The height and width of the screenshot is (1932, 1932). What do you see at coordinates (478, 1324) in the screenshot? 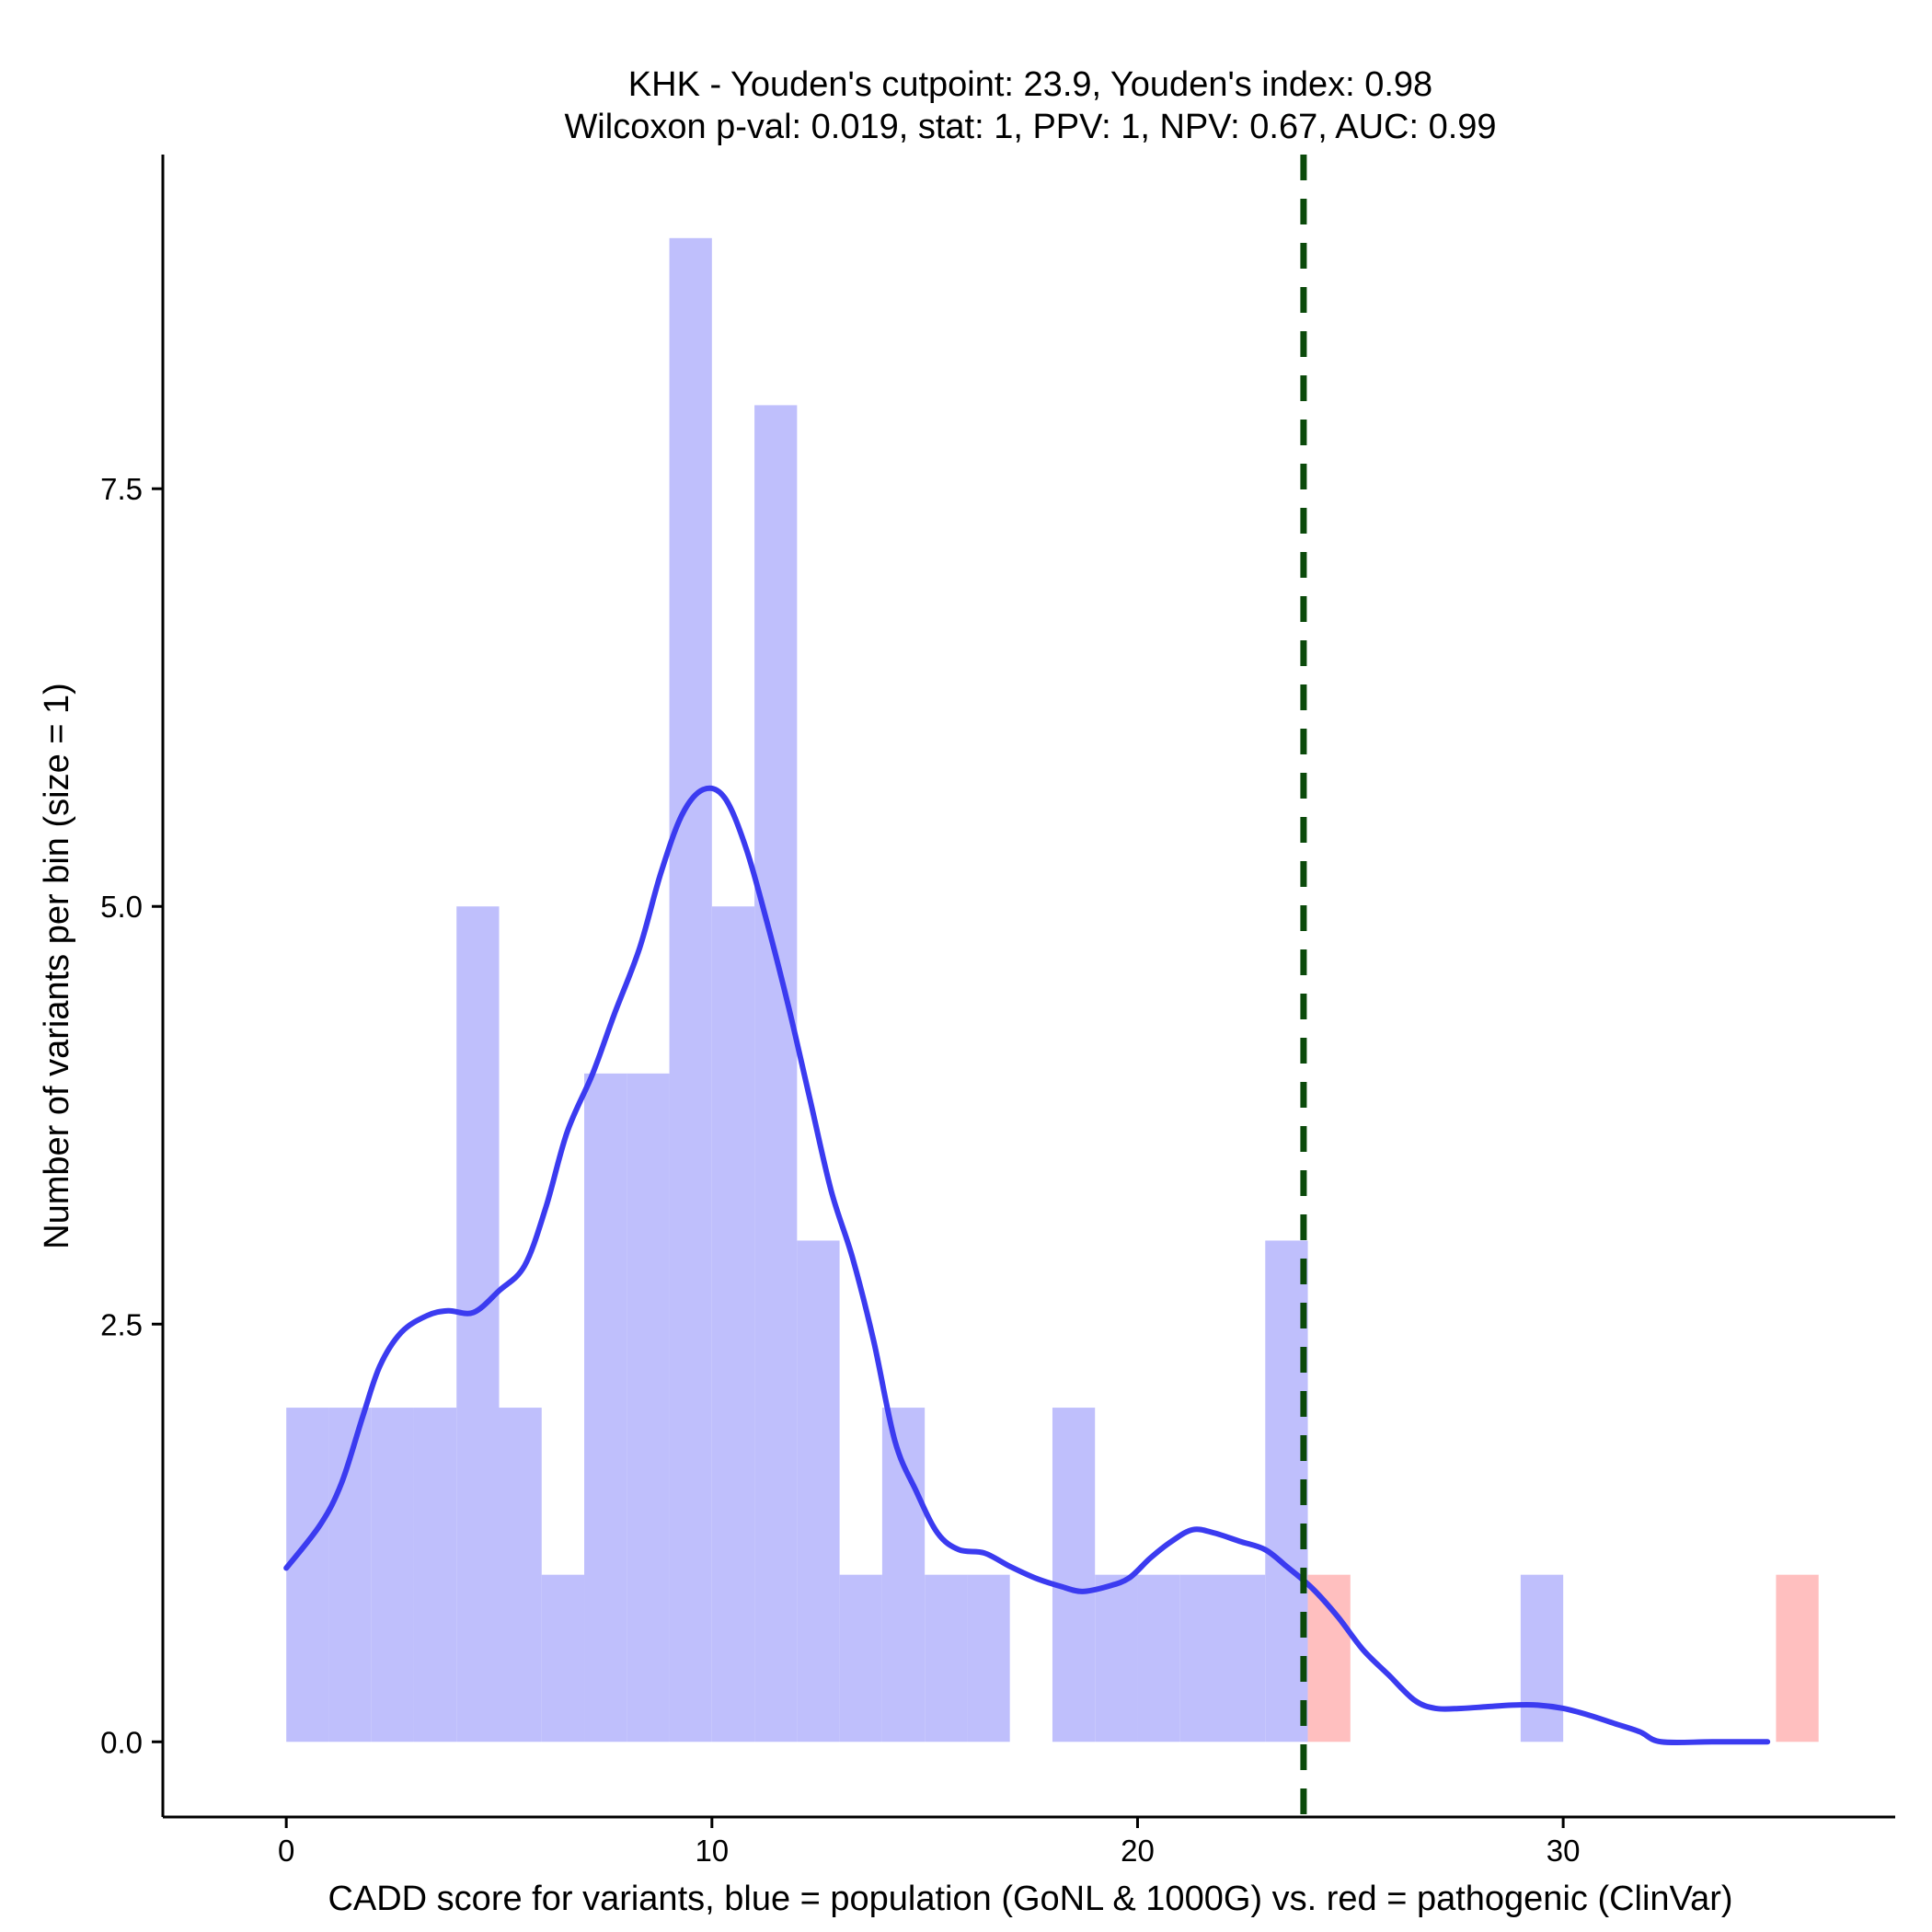
I see `bar-series0-bin4` at bounding box center [478, 1324].